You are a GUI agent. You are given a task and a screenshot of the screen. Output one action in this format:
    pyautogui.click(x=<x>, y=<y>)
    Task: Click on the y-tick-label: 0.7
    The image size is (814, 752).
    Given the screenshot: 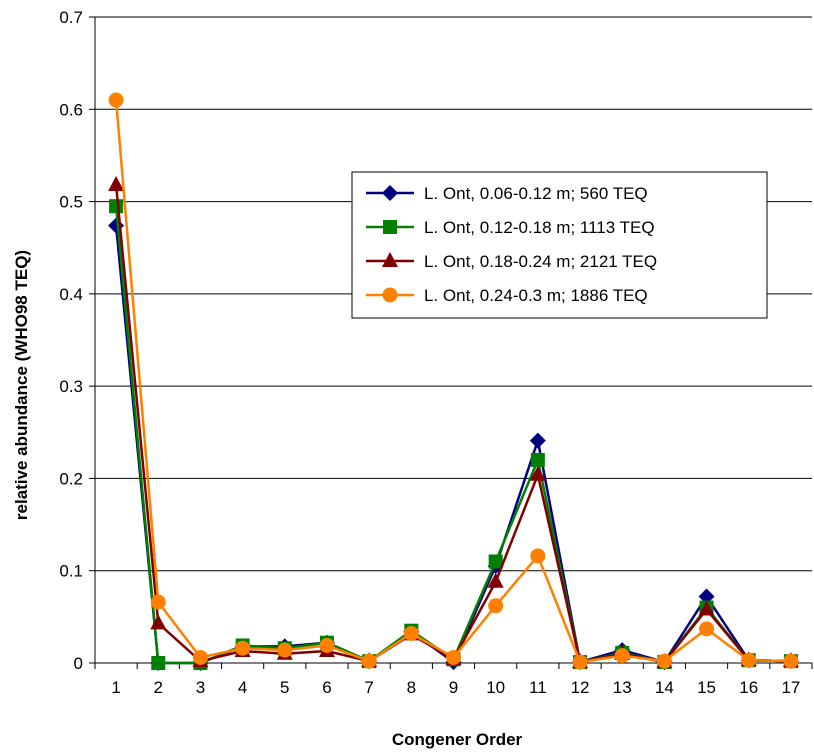 What is the action you would take?
    pyautogui.click(x=71, y=17)
    